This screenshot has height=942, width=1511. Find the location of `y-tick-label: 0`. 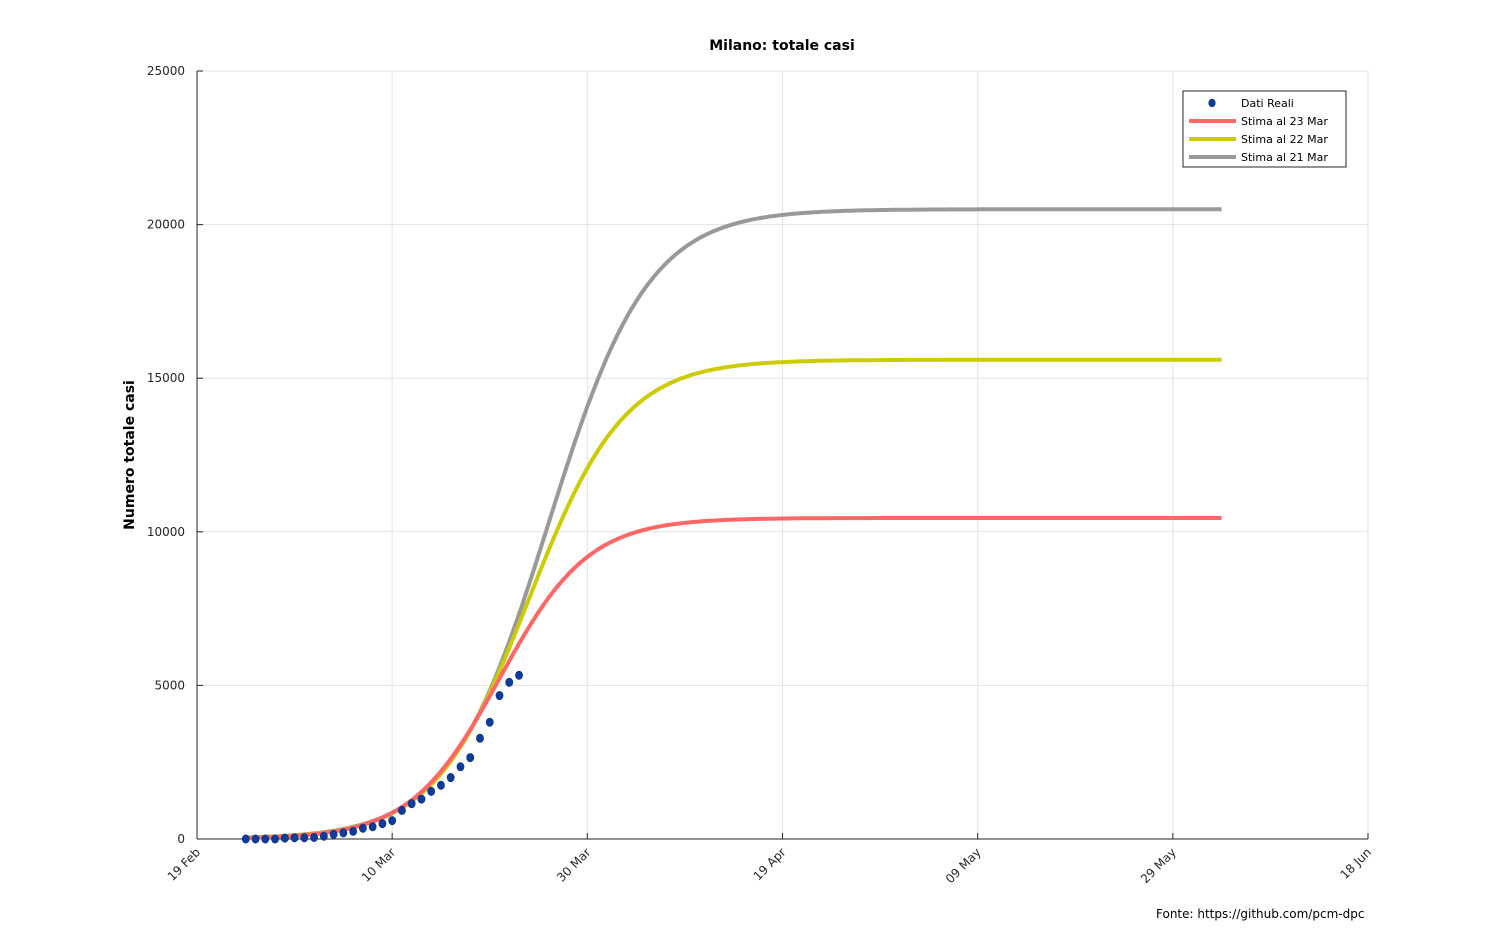

y-tick-label: 0 is located at coordinates (181, 839).